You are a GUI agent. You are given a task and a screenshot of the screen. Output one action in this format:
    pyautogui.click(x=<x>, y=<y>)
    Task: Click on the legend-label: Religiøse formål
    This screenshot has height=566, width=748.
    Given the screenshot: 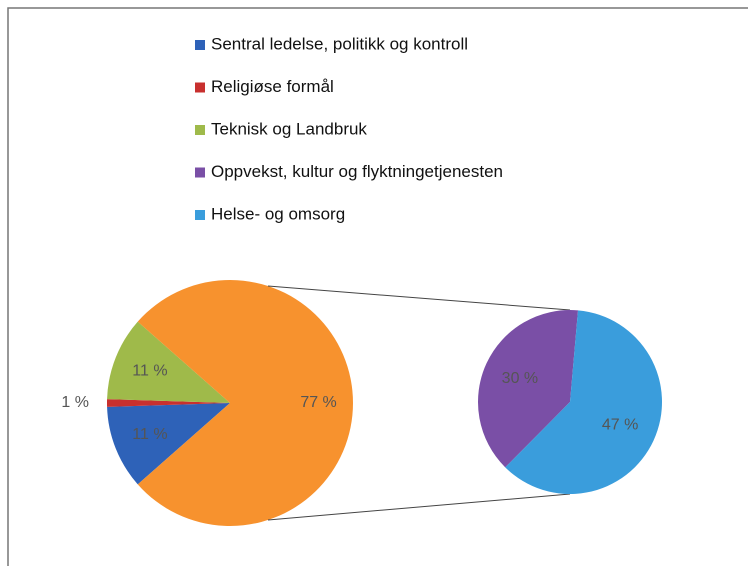 What is the action you would take?
    pyautogui.click(x=272, y=86)
    